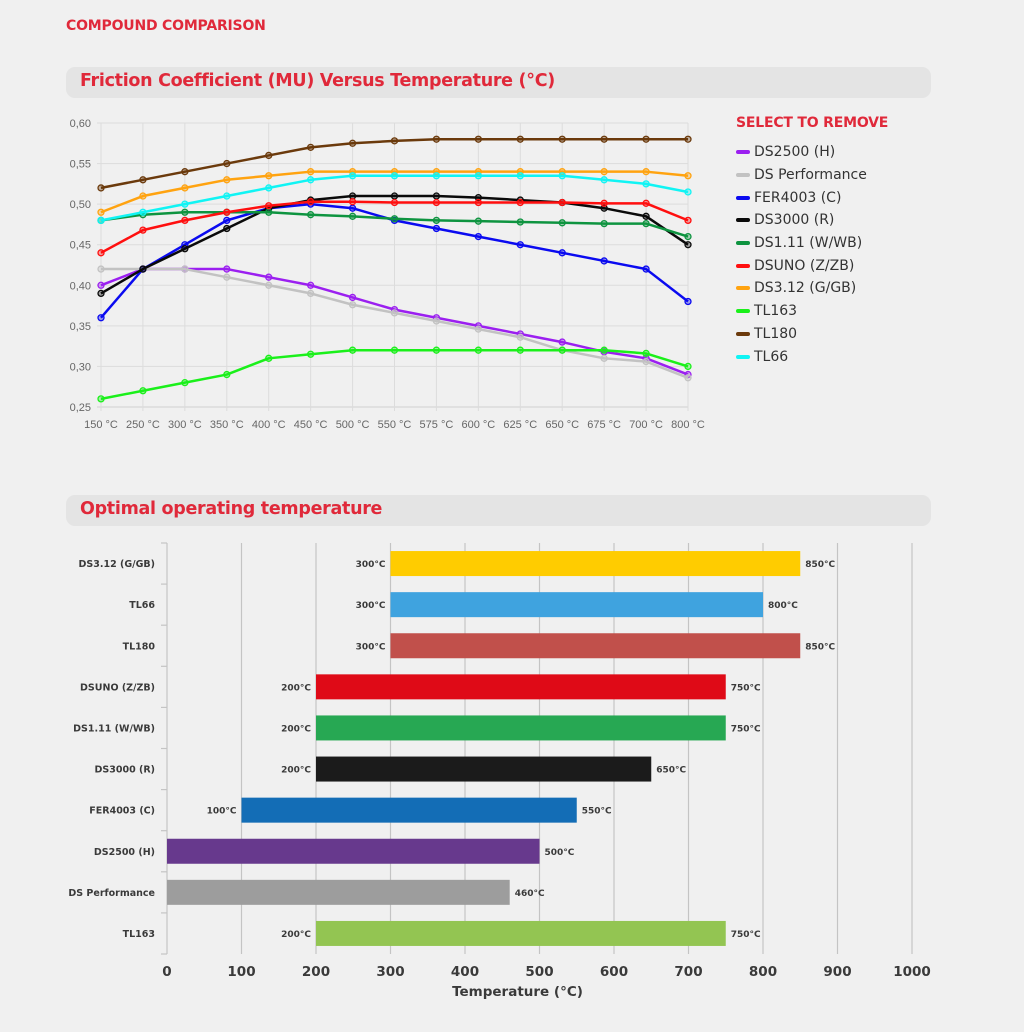 Image resolution: width=1024 pixels, height=1032 pixels. Describe the element at coordinates (820, 647) in the screenshot. I see `max-value-label: 850°C` at that location.